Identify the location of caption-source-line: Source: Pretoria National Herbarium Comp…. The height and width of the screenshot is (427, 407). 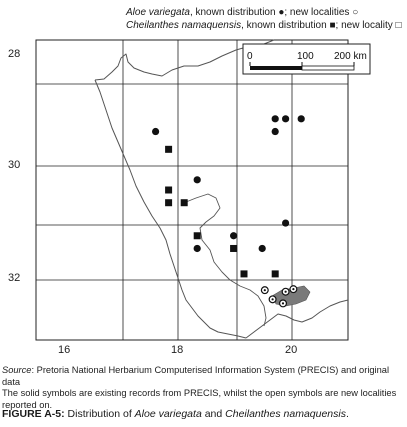
(204, 376).